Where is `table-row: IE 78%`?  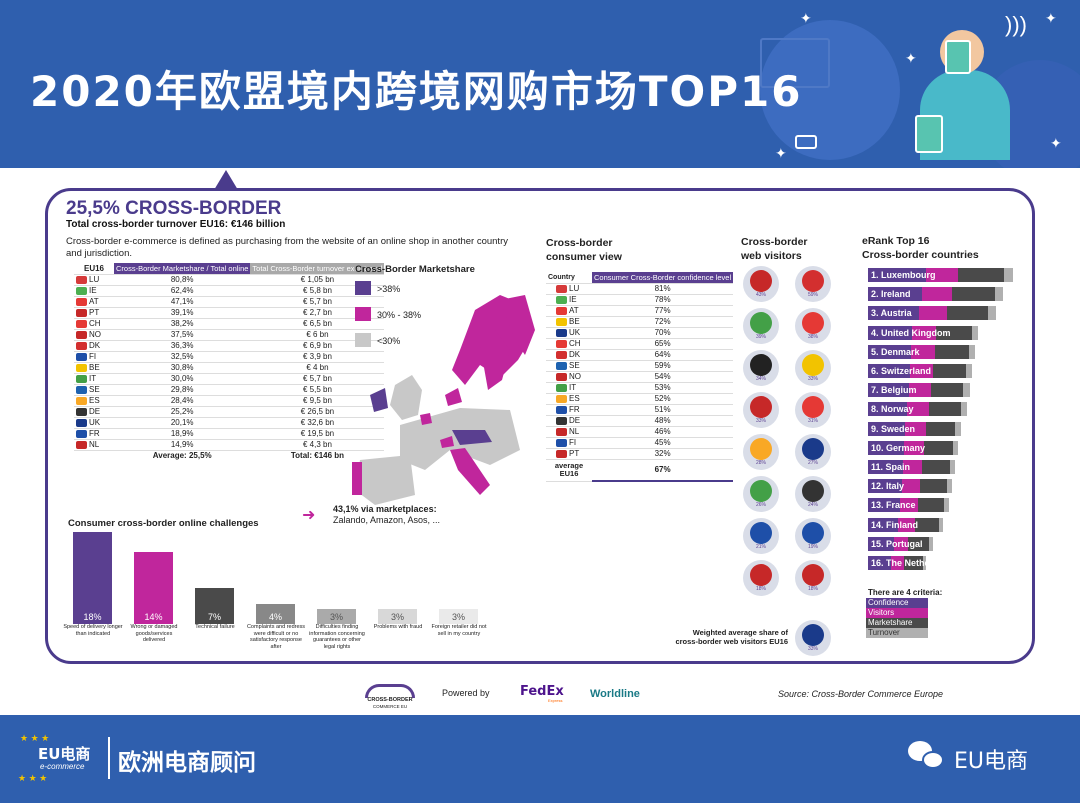 table-row: IE 78% is located at coordinates (640, 300).